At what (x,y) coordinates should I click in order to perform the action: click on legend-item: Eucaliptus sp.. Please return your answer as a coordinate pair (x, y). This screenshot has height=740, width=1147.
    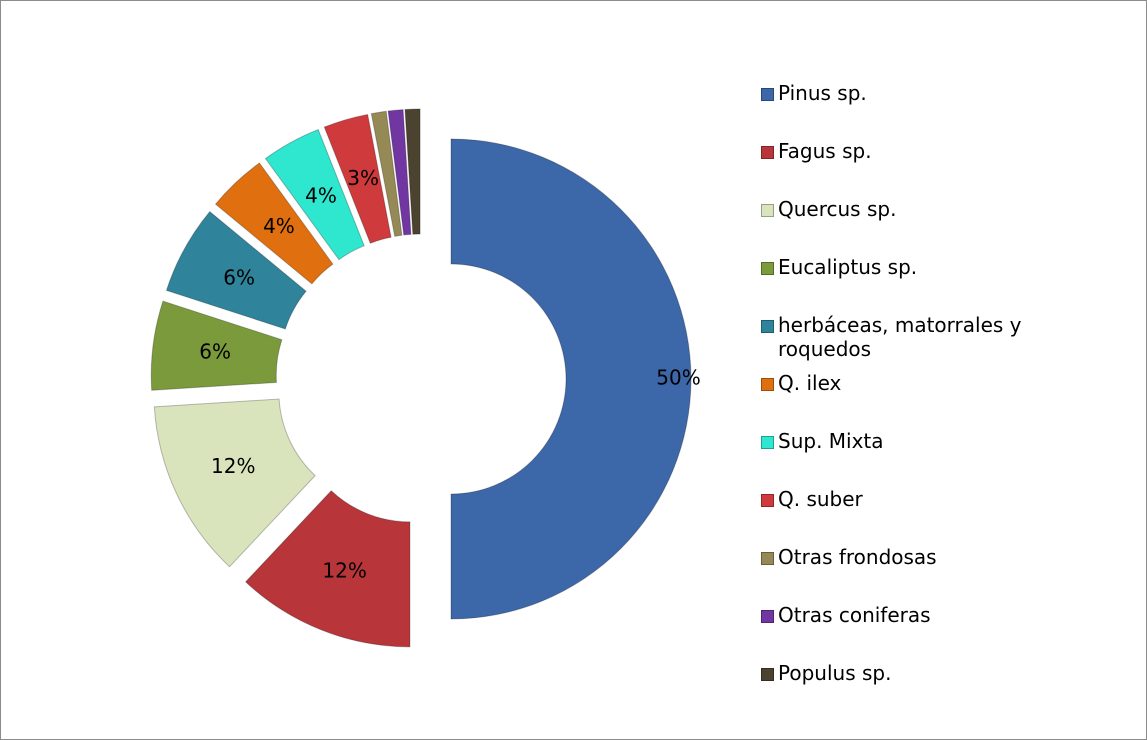
    Looking at the image, I should click on (926, 267).